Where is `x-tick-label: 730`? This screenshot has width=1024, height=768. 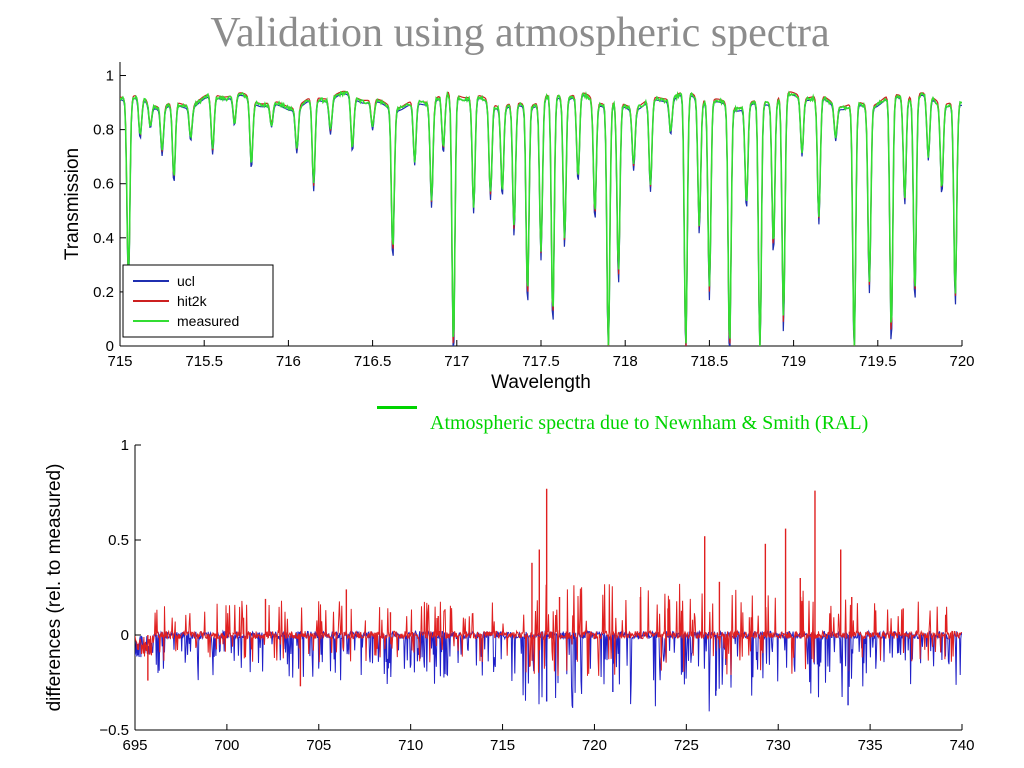
x-tick-label: 730 is located at coordinates (778, 745).